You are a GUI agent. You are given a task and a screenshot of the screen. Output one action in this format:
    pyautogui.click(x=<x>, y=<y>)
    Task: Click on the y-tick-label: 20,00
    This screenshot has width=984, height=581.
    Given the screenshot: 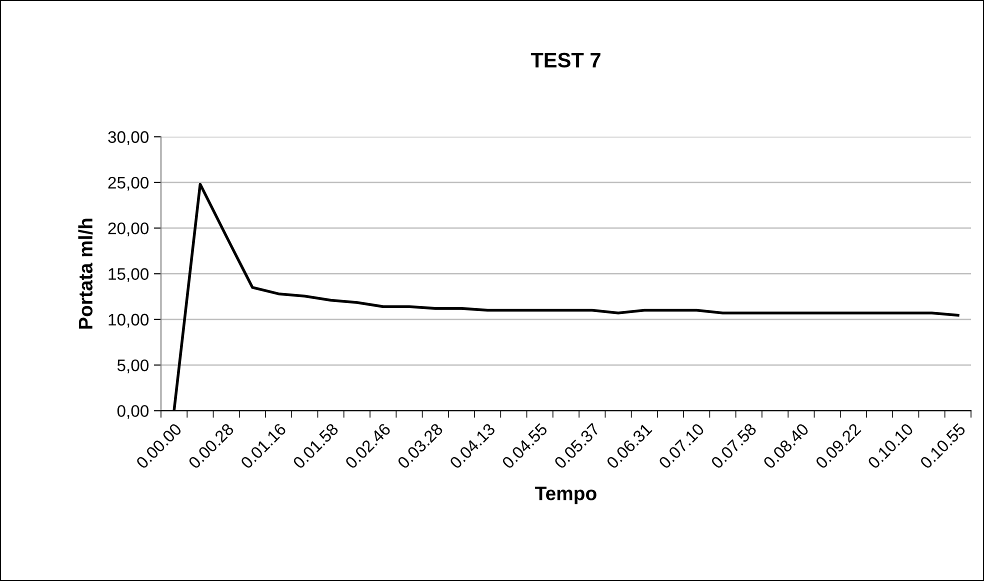 What is the action you would take?
    pyautogui.click(x=128, y=229)
    